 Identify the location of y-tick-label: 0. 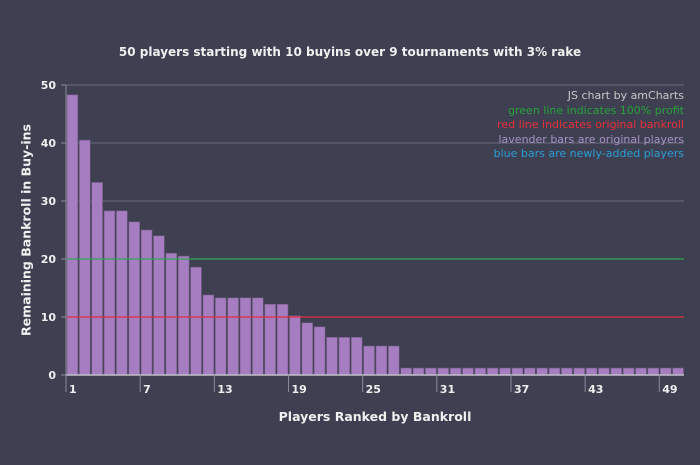
(52, 375).